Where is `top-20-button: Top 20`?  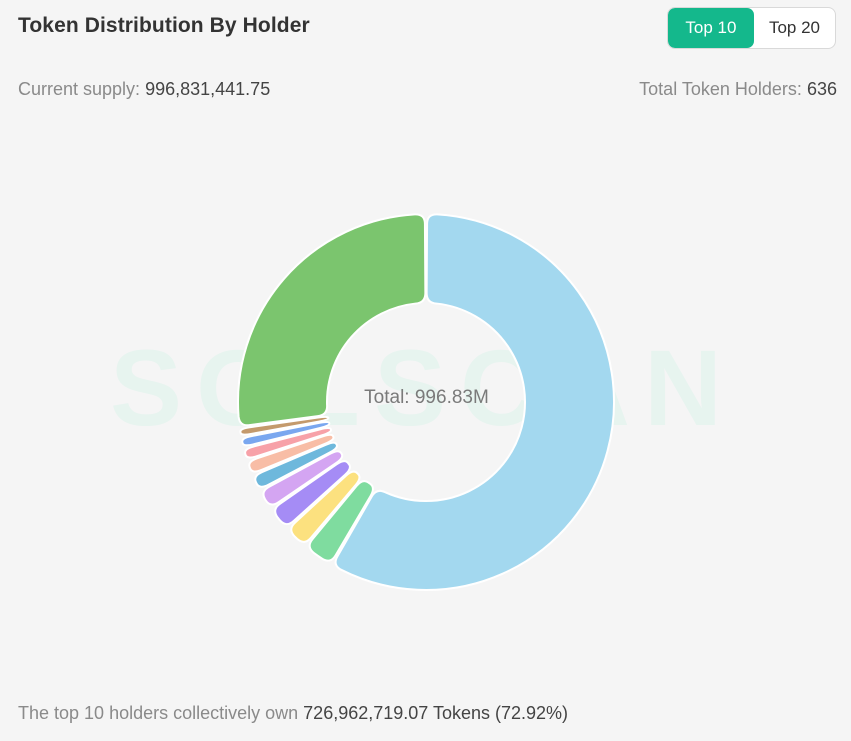 top-20-button: Top 20 is located at coordinates (794, 27).